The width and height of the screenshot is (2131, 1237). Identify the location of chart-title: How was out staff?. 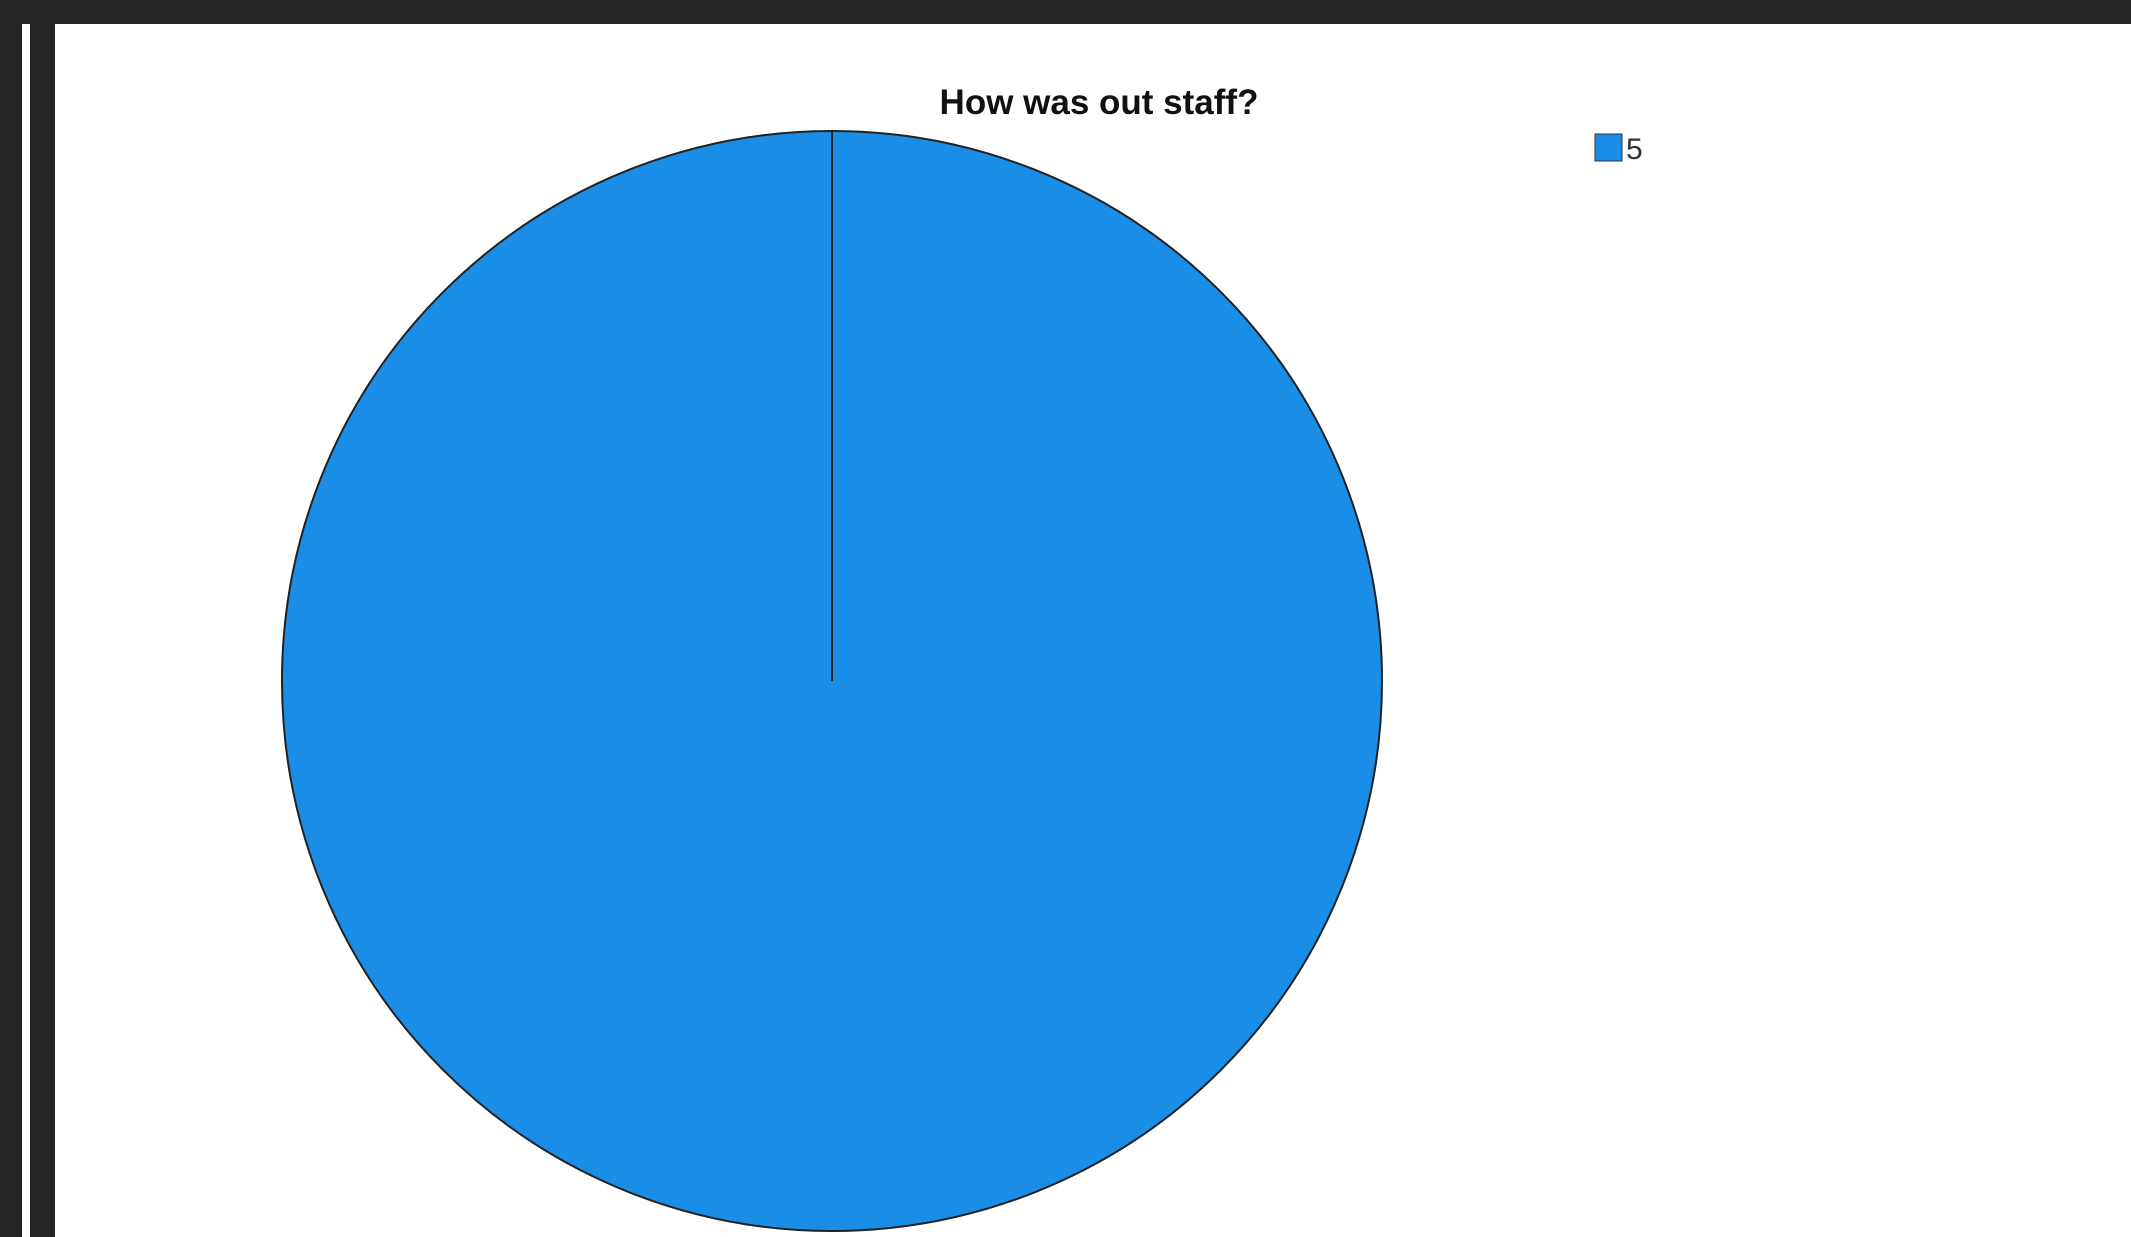
(1099, 102).